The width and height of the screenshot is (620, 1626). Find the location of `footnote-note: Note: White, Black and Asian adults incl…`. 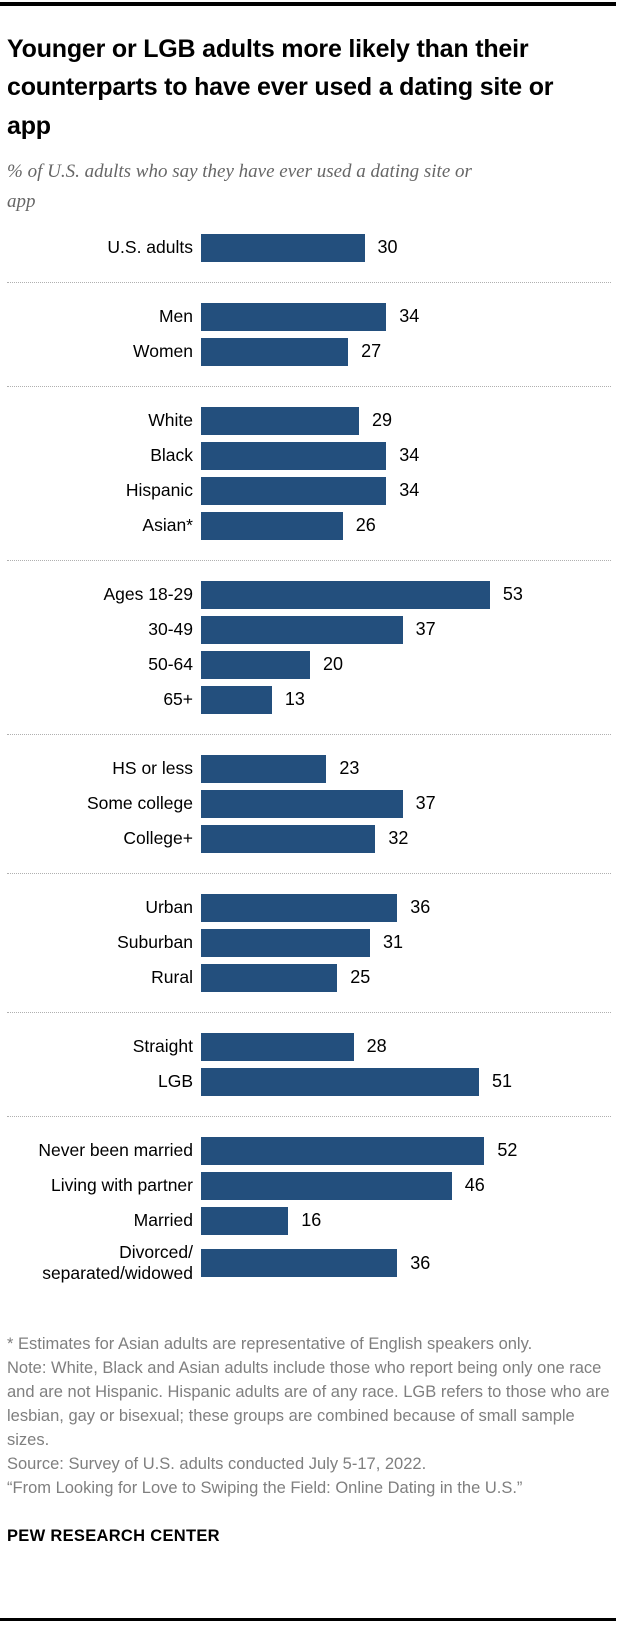

footnote-note: Note: White, Black and Asian adults incl… is located at coordinates (308, 1404).